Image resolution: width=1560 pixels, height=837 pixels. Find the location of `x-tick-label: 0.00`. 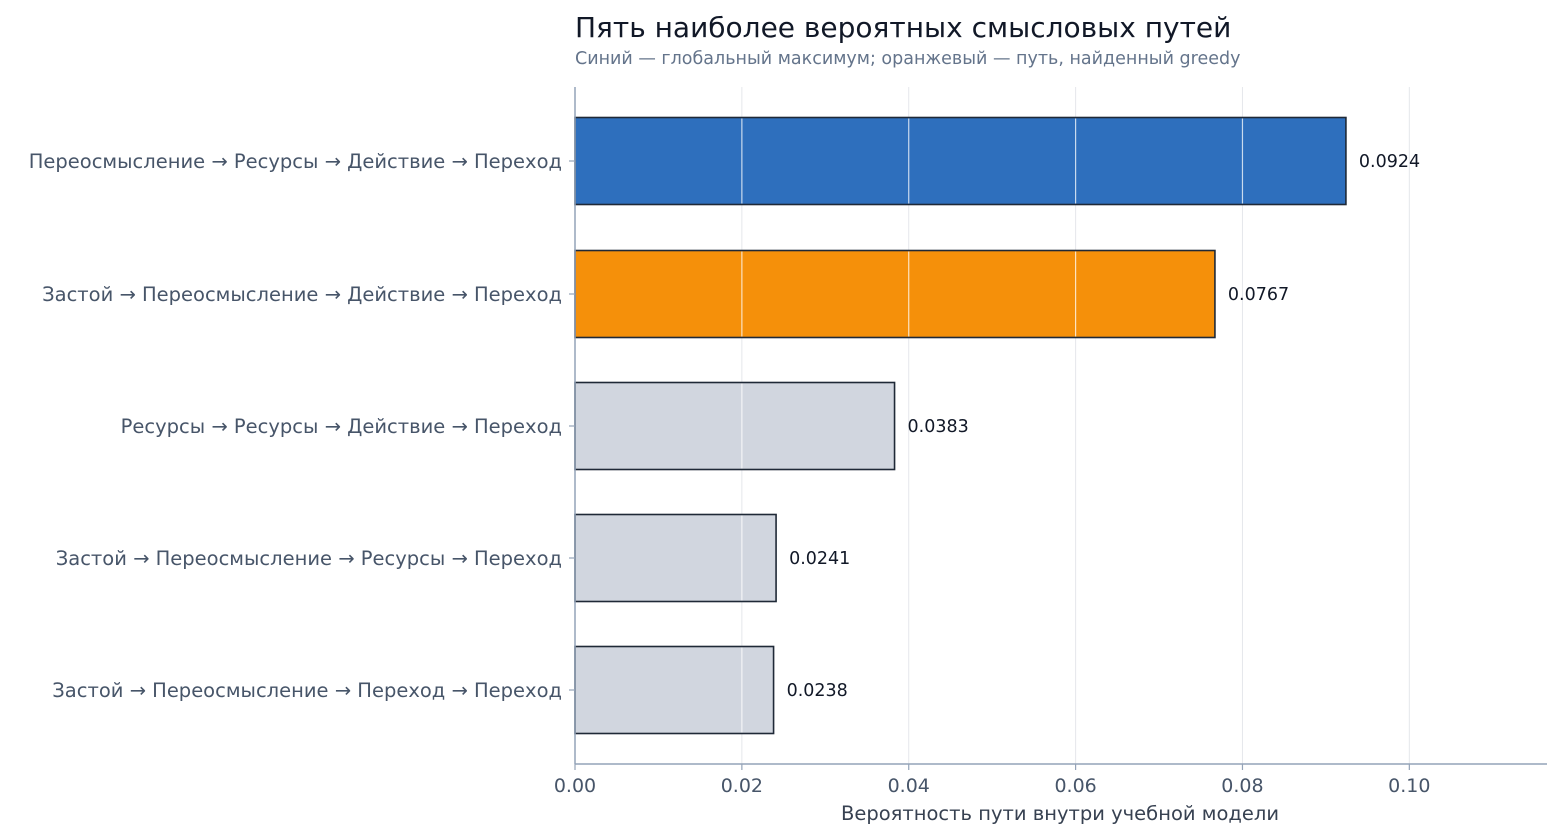

x-tick-label: 0.00 is located at coordinates (575, 786).